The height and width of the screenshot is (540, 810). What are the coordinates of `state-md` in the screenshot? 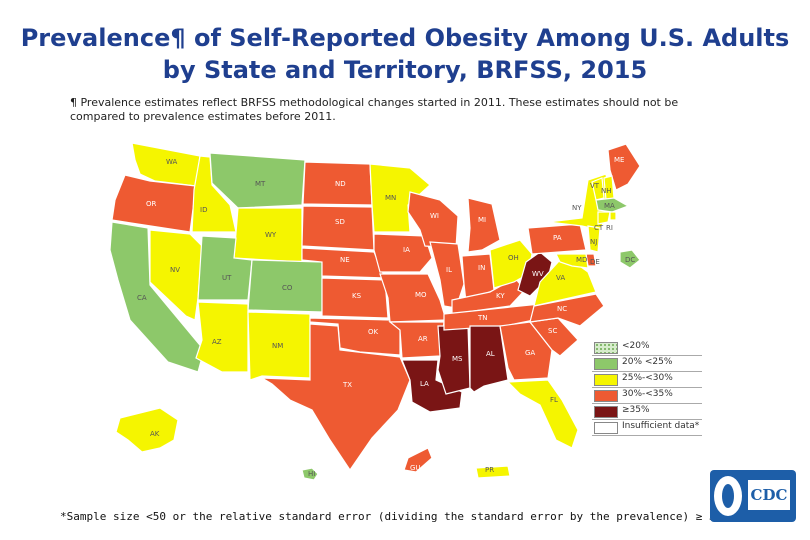 It's located at (572, 261).